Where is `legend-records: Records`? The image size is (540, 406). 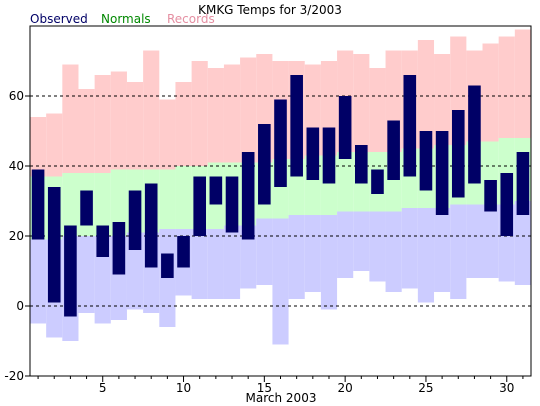 legend-records: Records is located at coordinates (191, 19).